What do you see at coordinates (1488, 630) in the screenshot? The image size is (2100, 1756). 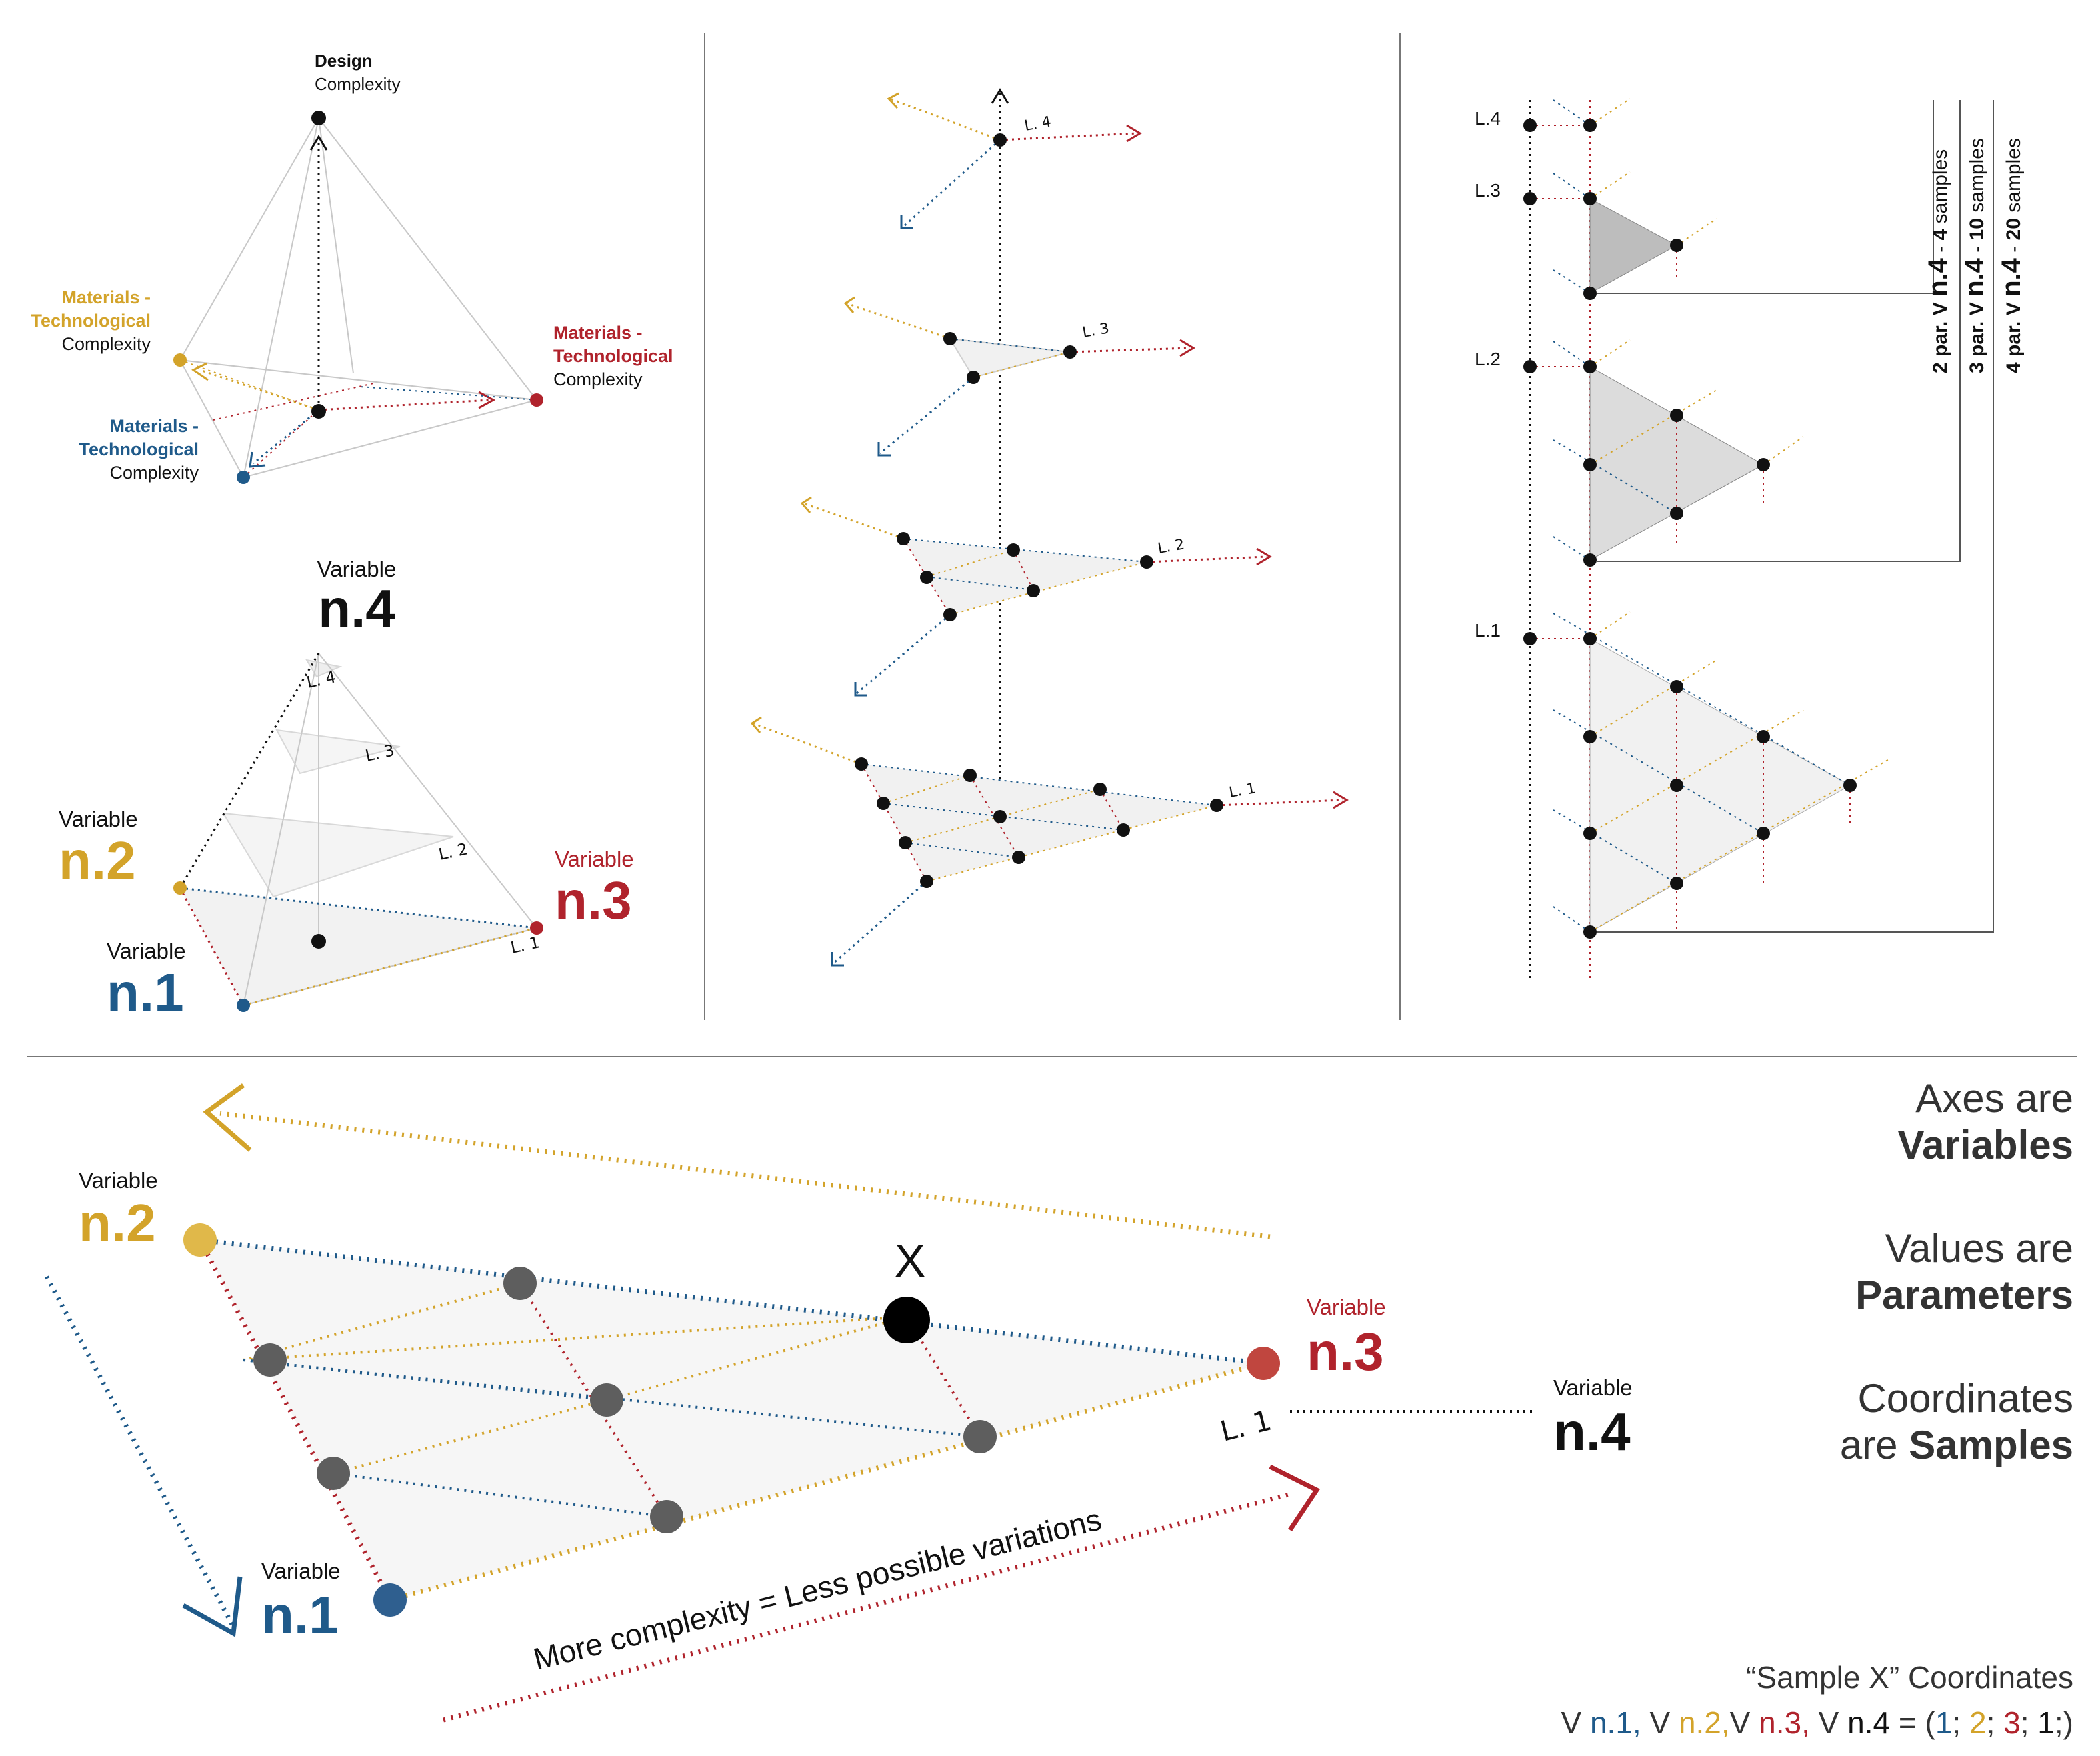 I see `level-label: L.1` at bounding box center [1488, 630].